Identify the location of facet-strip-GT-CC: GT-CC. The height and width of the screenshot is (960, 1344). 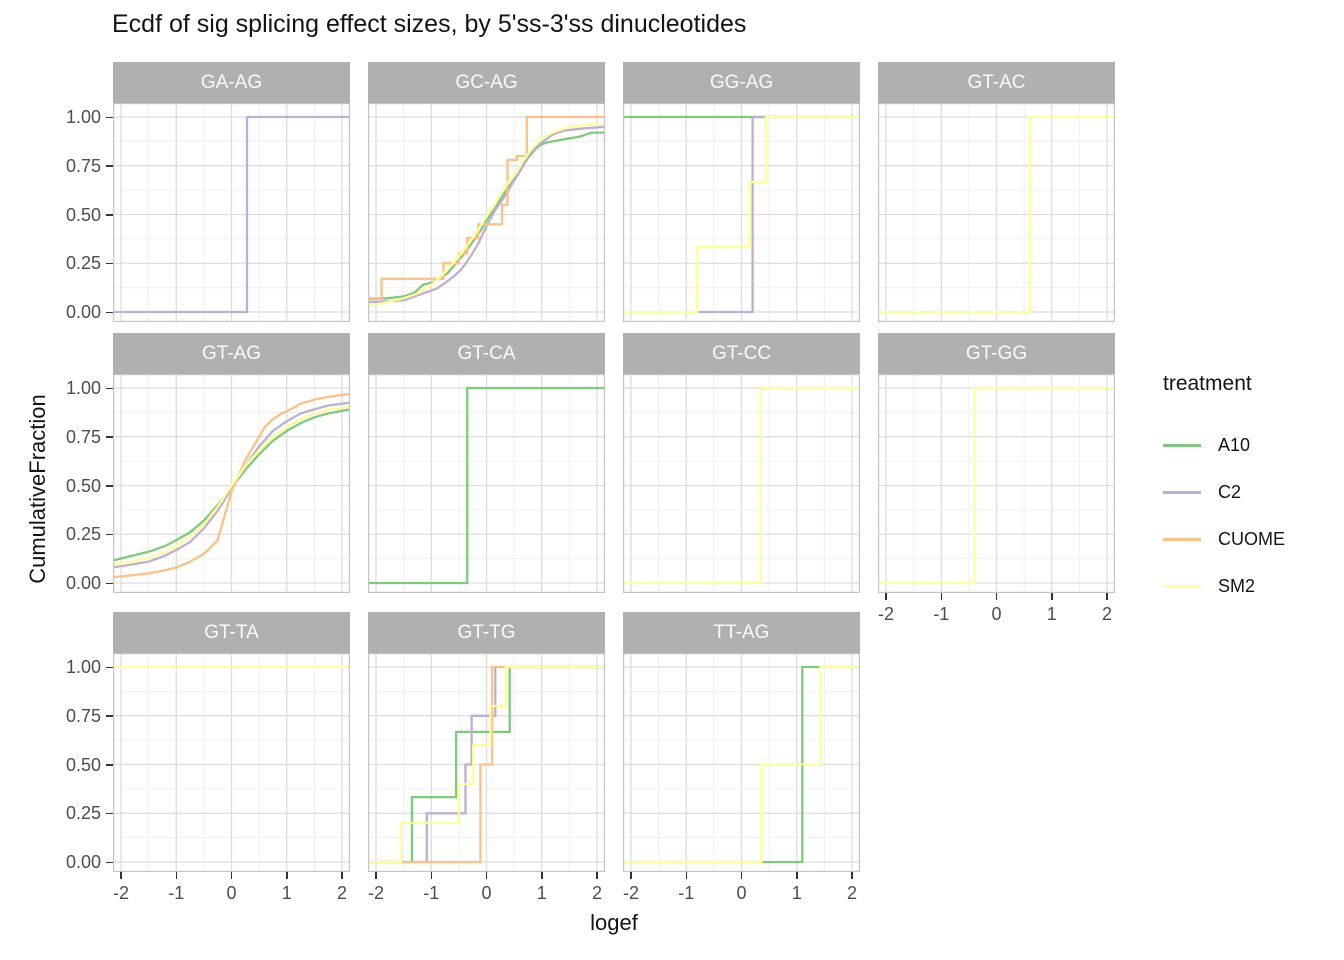
(741, 353).